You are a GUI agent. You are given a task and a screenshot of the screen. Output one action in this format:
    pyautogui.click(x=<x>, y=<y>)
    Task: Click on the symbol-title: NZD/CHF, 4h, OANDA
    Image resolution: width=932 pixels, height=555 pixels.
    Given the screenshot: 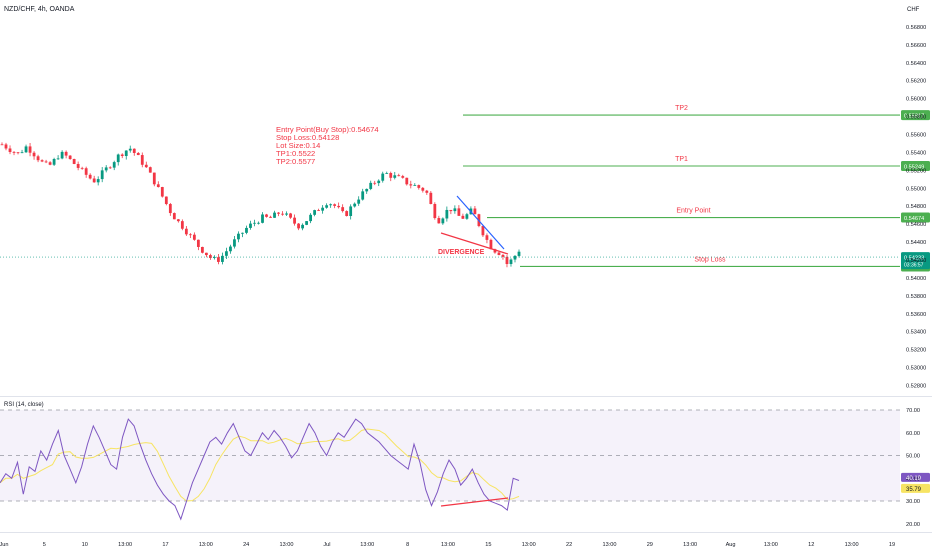 What is the action you would take?
    pyautogui.click(x=39, y=9)
    